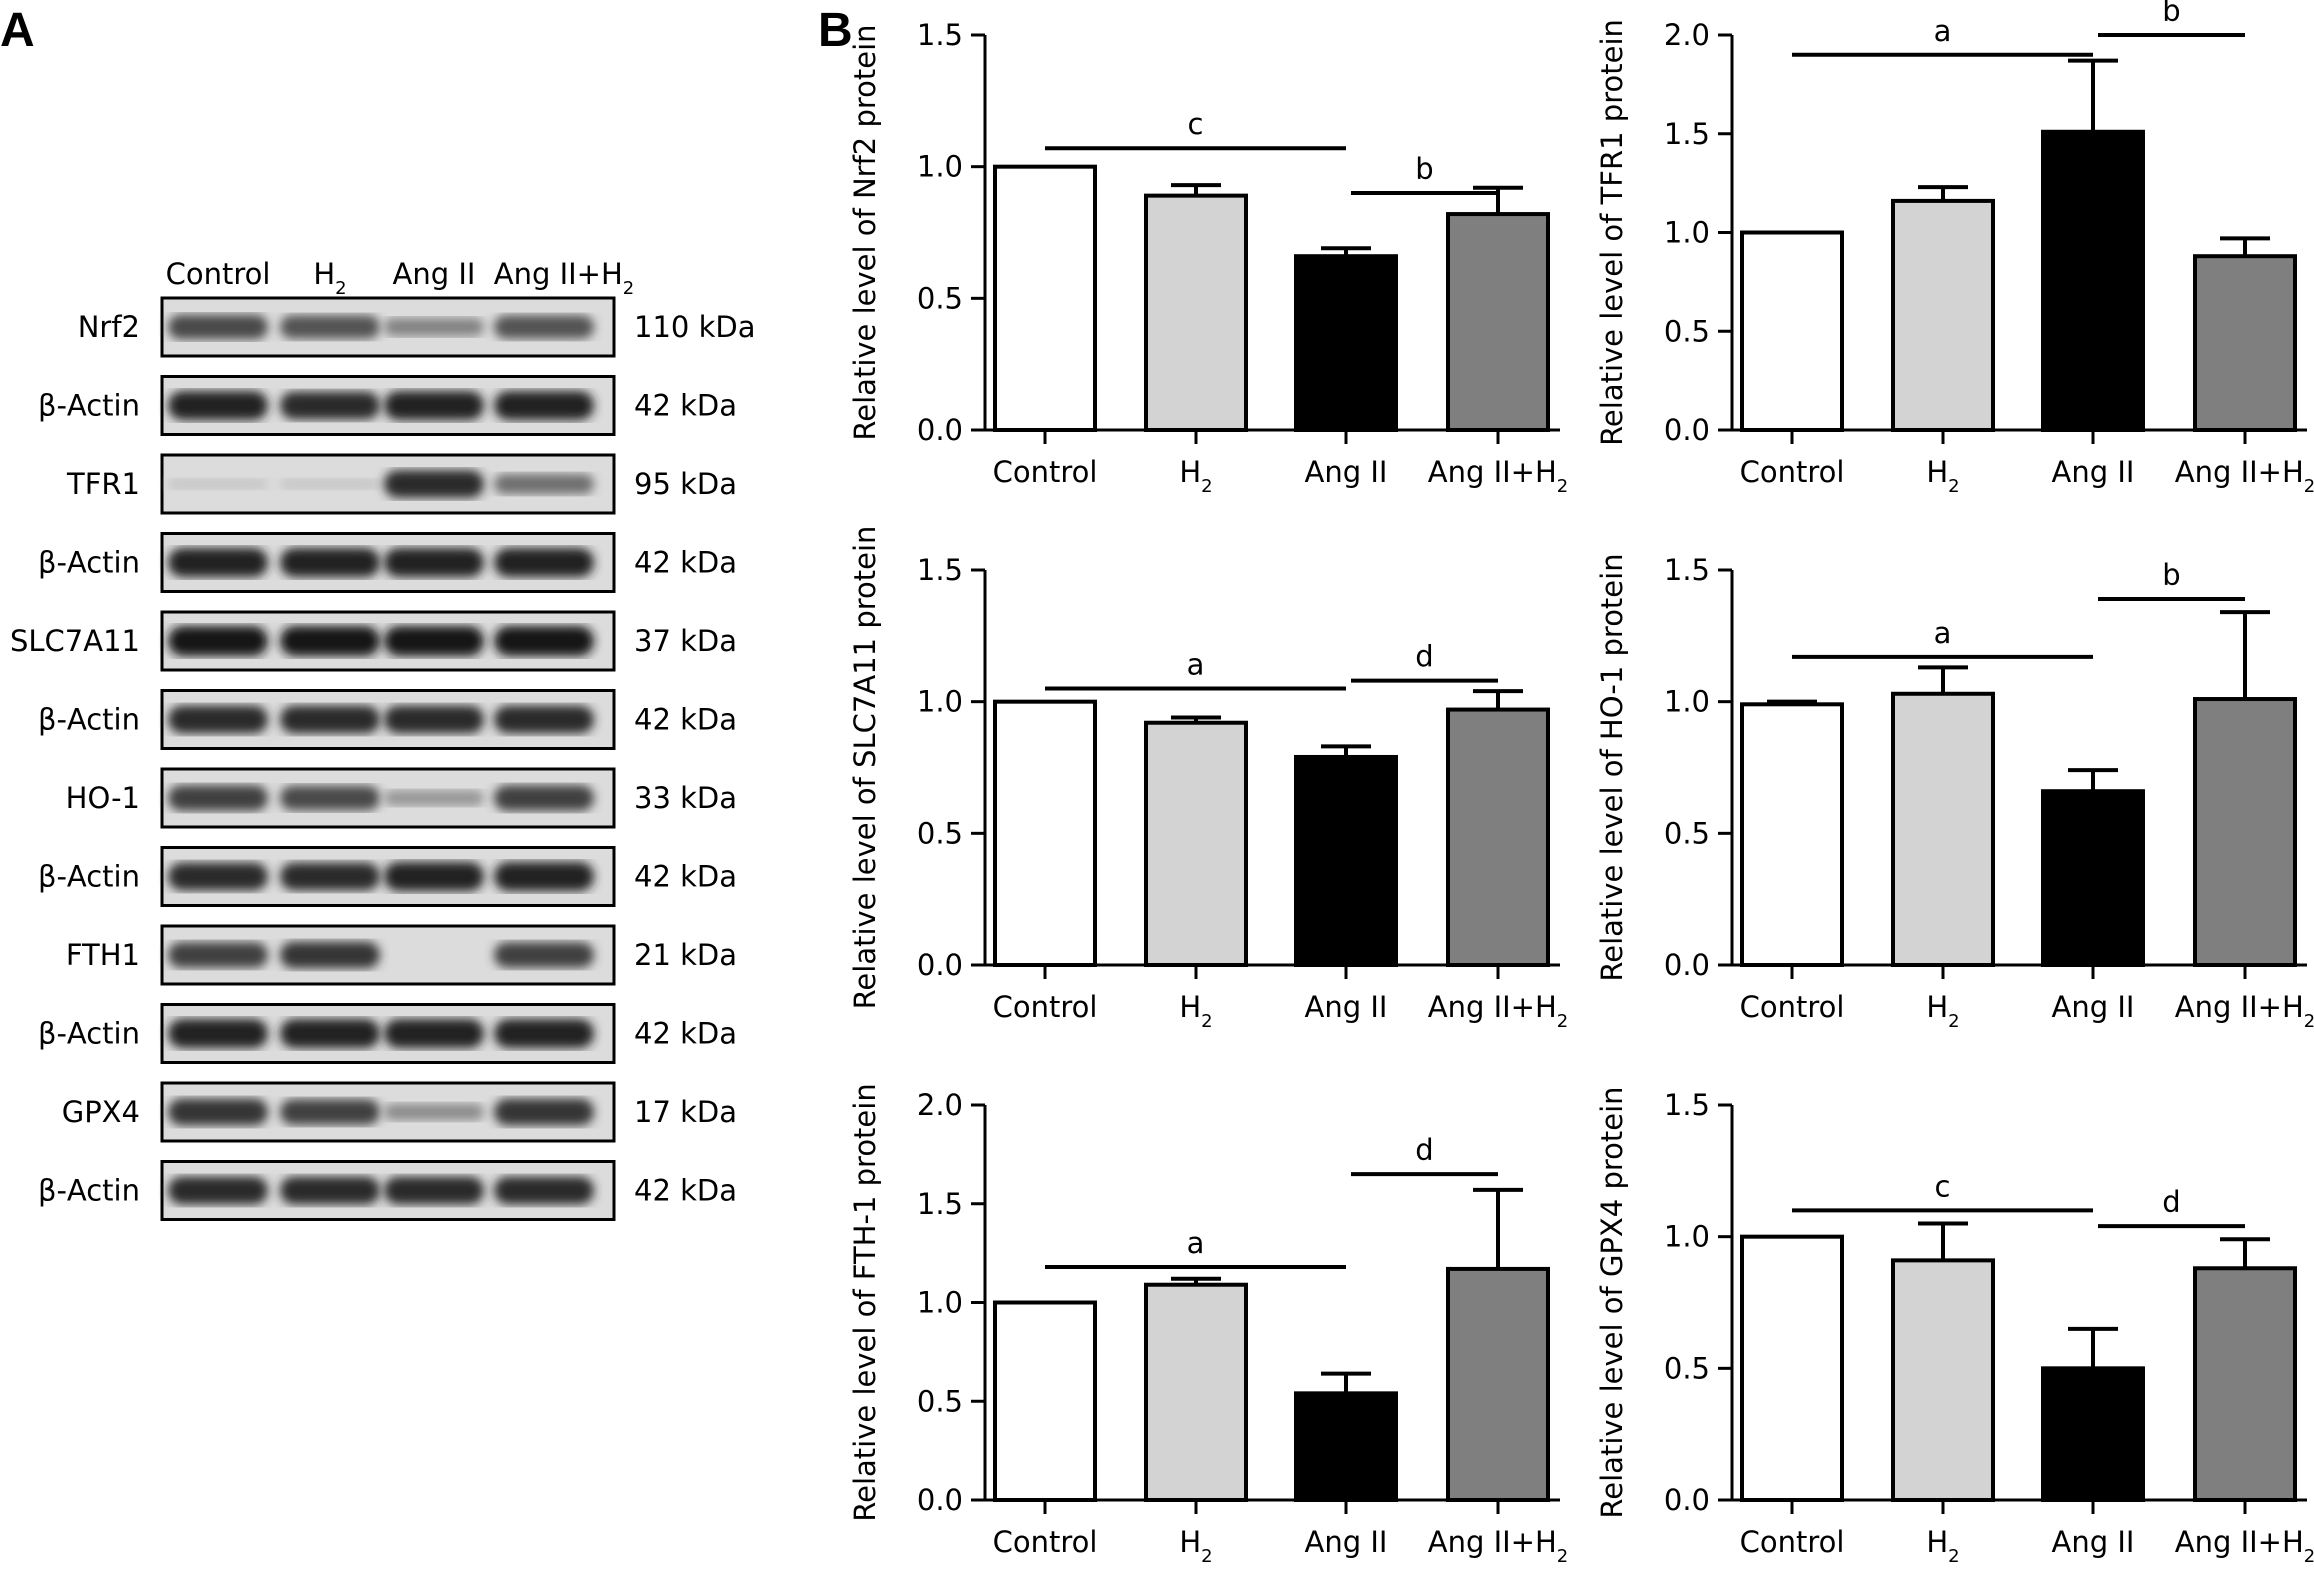 The image size is (2314, 1579). What do you see at coordinates (1196, 665) in the screenshot?
I see `significance-label: a` at bounding box center [1196, 665].